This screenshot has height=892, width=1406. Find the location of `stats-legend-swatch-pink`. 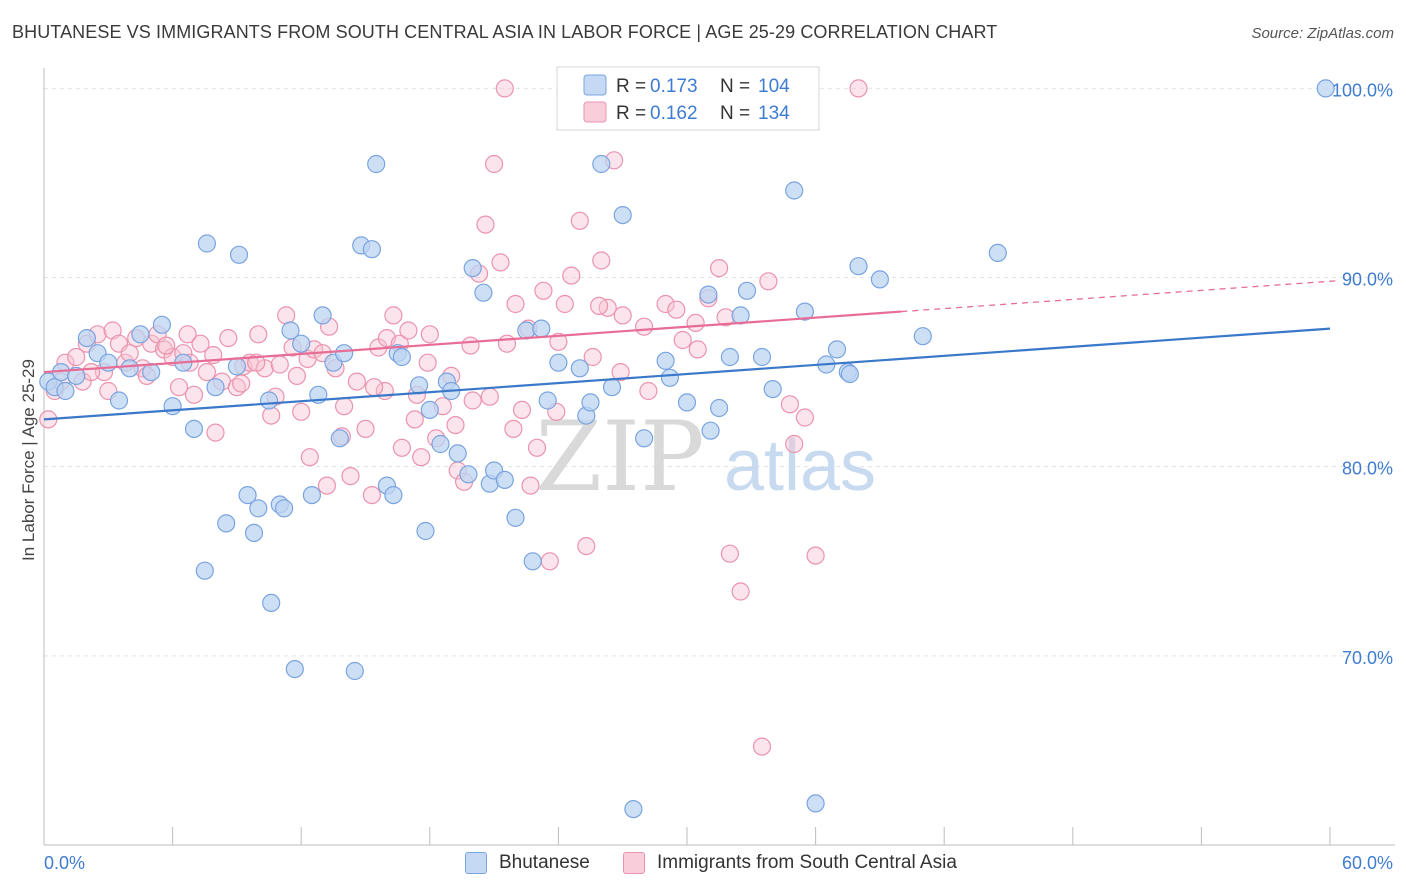

stats-legend-swatch-pink is located at coordinates (595, 112).